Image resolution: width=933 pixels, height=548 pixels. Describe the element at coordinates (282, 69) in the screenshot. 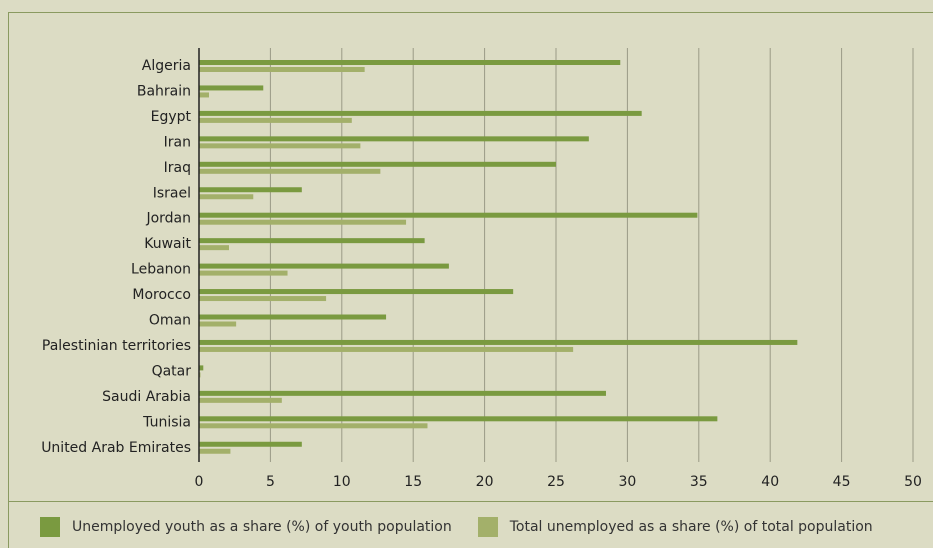

I see `bar-total-algeria` at that location.